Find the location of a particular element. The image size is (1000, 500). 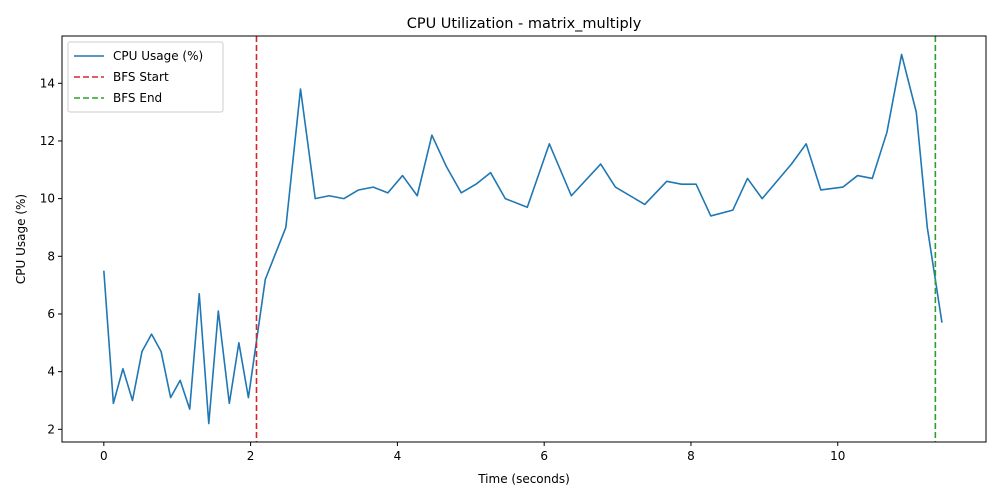

y-axis-label: CPU Usage (%) is located at coordinates (21, 239).